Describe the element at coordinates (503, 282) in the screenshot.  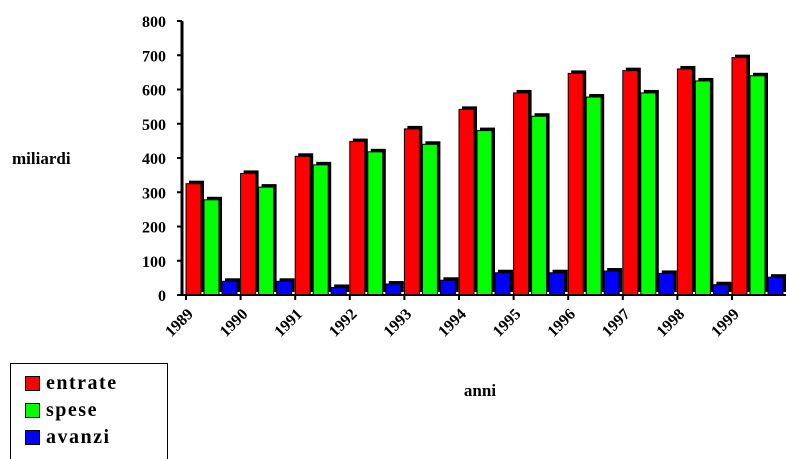
I see `bar-avanzi-1994` at that location.